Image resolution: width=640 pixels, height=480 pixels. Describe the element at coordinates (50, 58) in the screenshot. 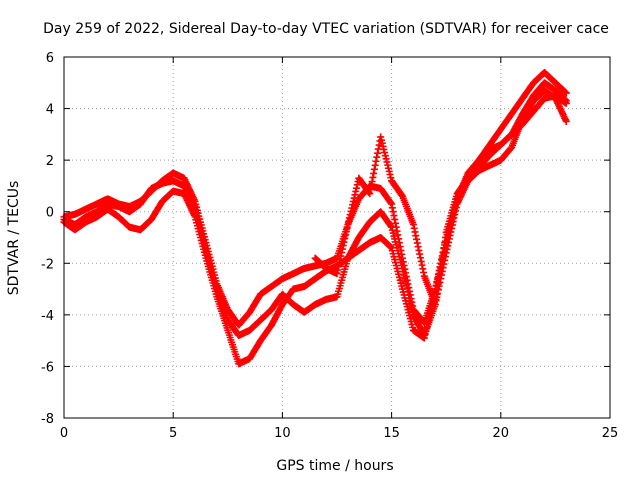

I see `y-tick-label: 6` at that location.